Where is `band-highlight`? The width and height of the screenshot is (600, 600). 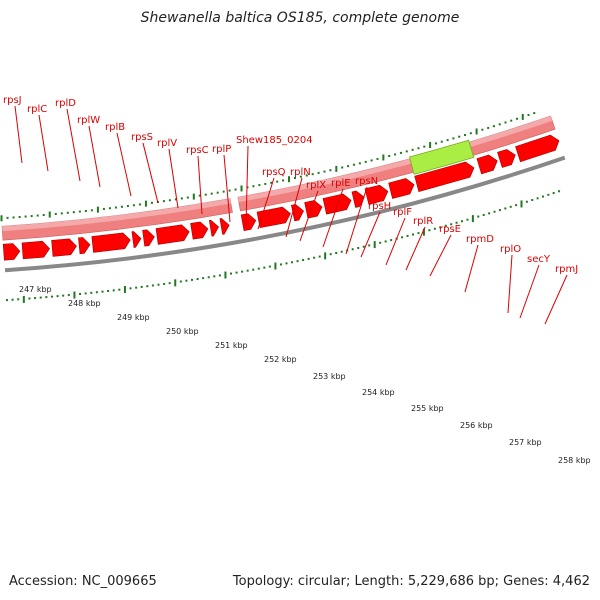 band-highlight is located at coordinates (324, 180).